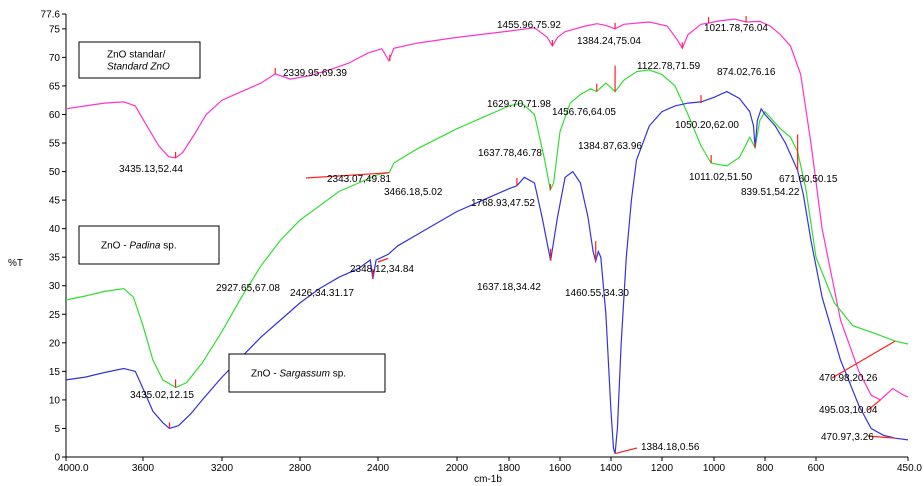 This screenshot has height=486, width=924. Describe the element at coordinates (55, 144) in the screenshot. I see `y-tick-label: 55` at that location.